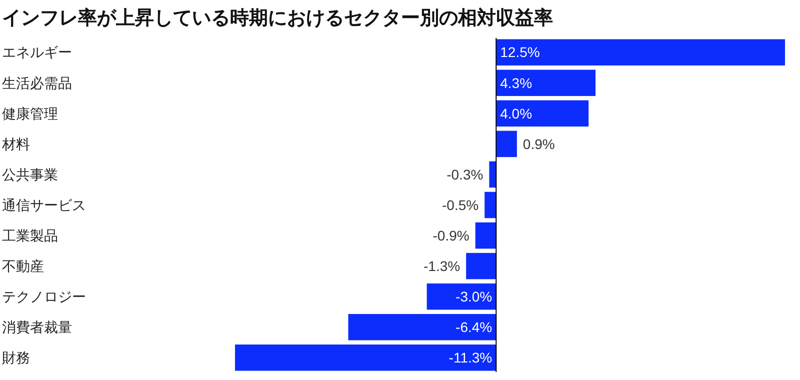  I want to click on y-tick-label: 工業製品, so click(30, 235).